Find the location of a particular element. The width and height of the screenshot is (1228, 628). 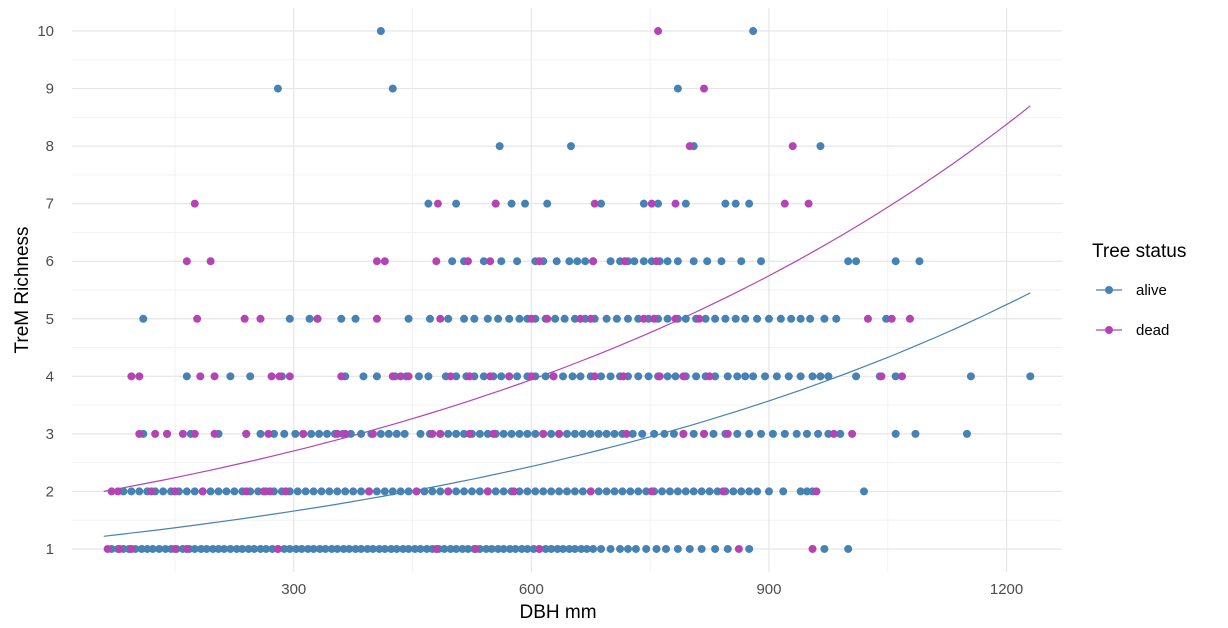

legend-key-point-alive is located at coordinates (1109, 290).